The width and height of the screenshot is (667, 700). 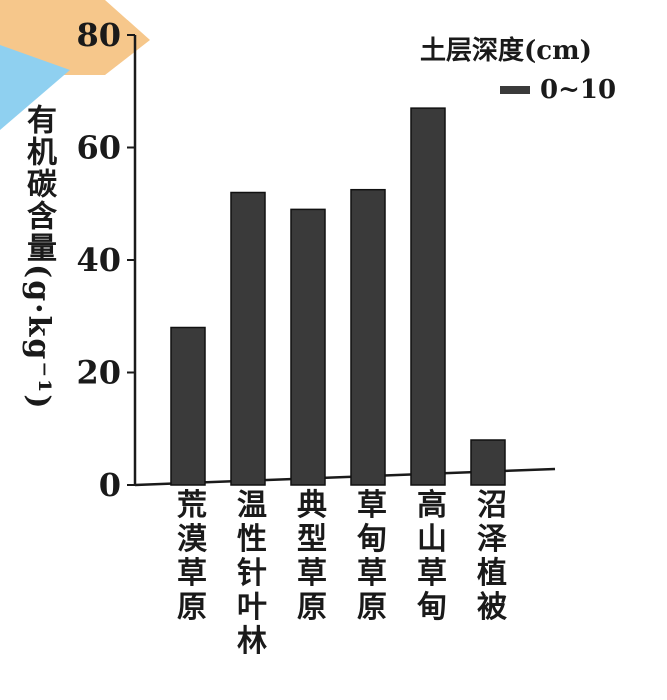 I want to click on legend-entry-label: 0~10, so click(x=578, y=90).